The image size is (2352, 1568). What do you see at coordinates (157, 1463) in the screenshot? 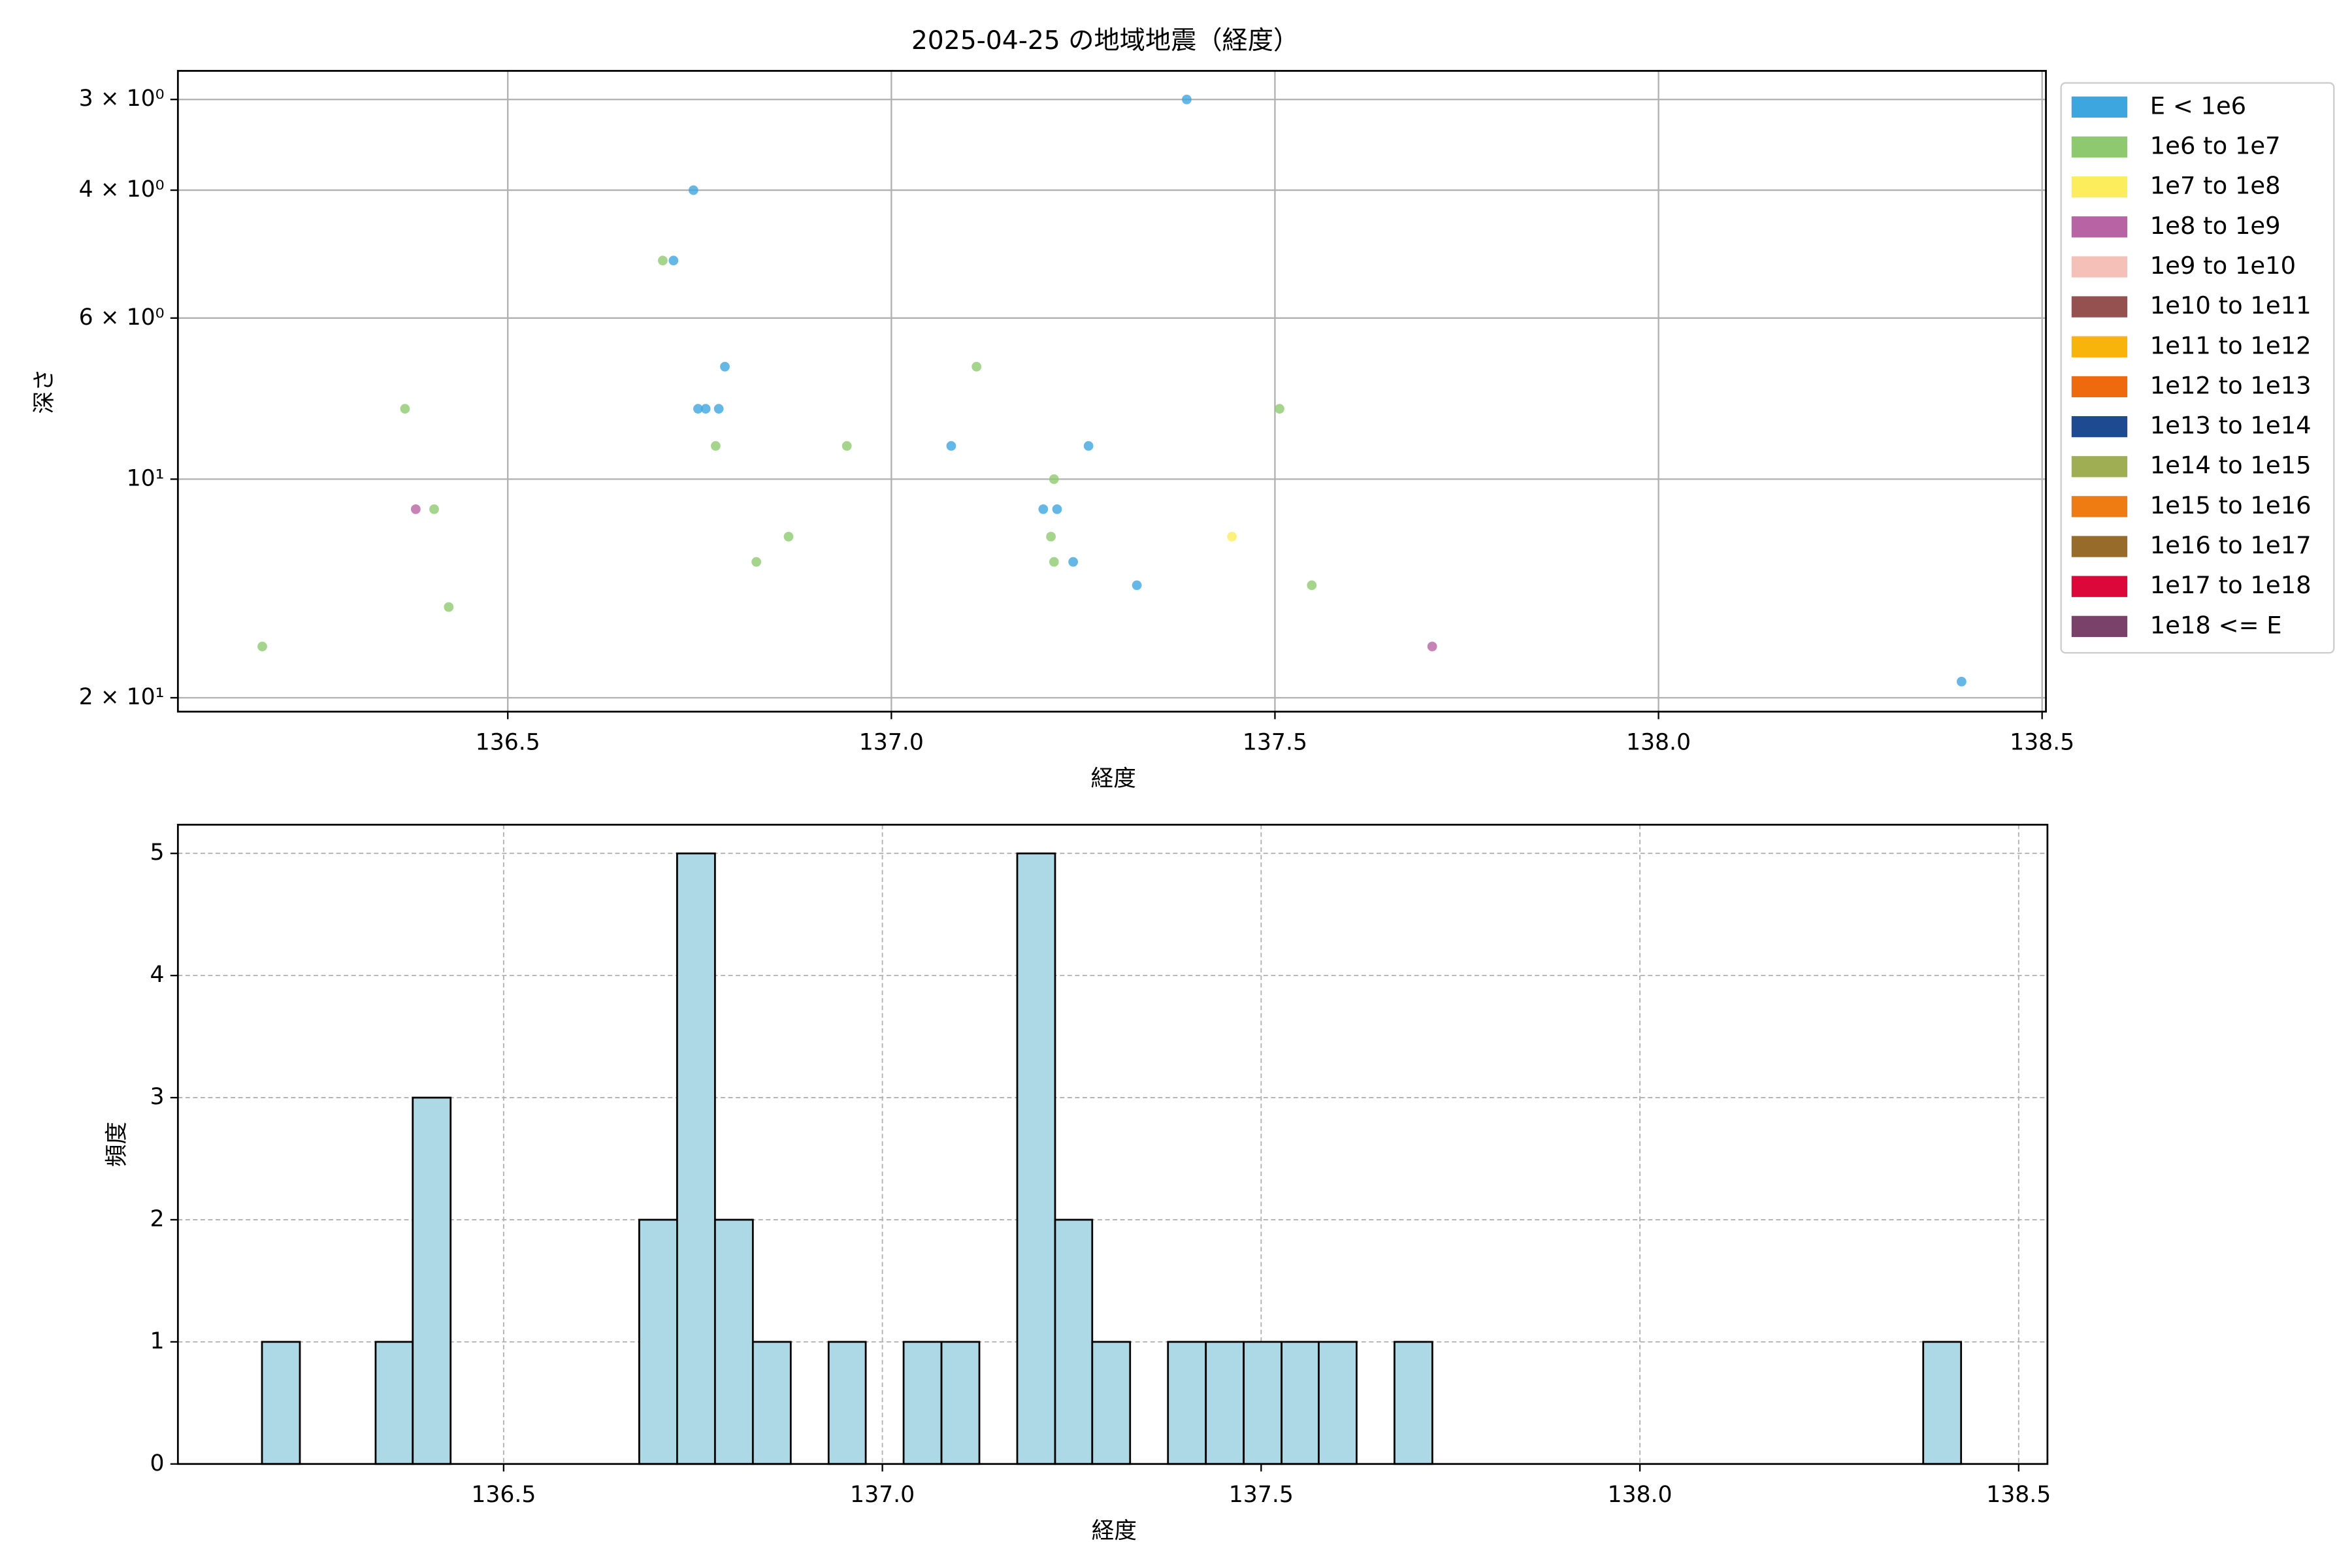
I see `y-tick-label: 0` at bounding box center [157, 1463].